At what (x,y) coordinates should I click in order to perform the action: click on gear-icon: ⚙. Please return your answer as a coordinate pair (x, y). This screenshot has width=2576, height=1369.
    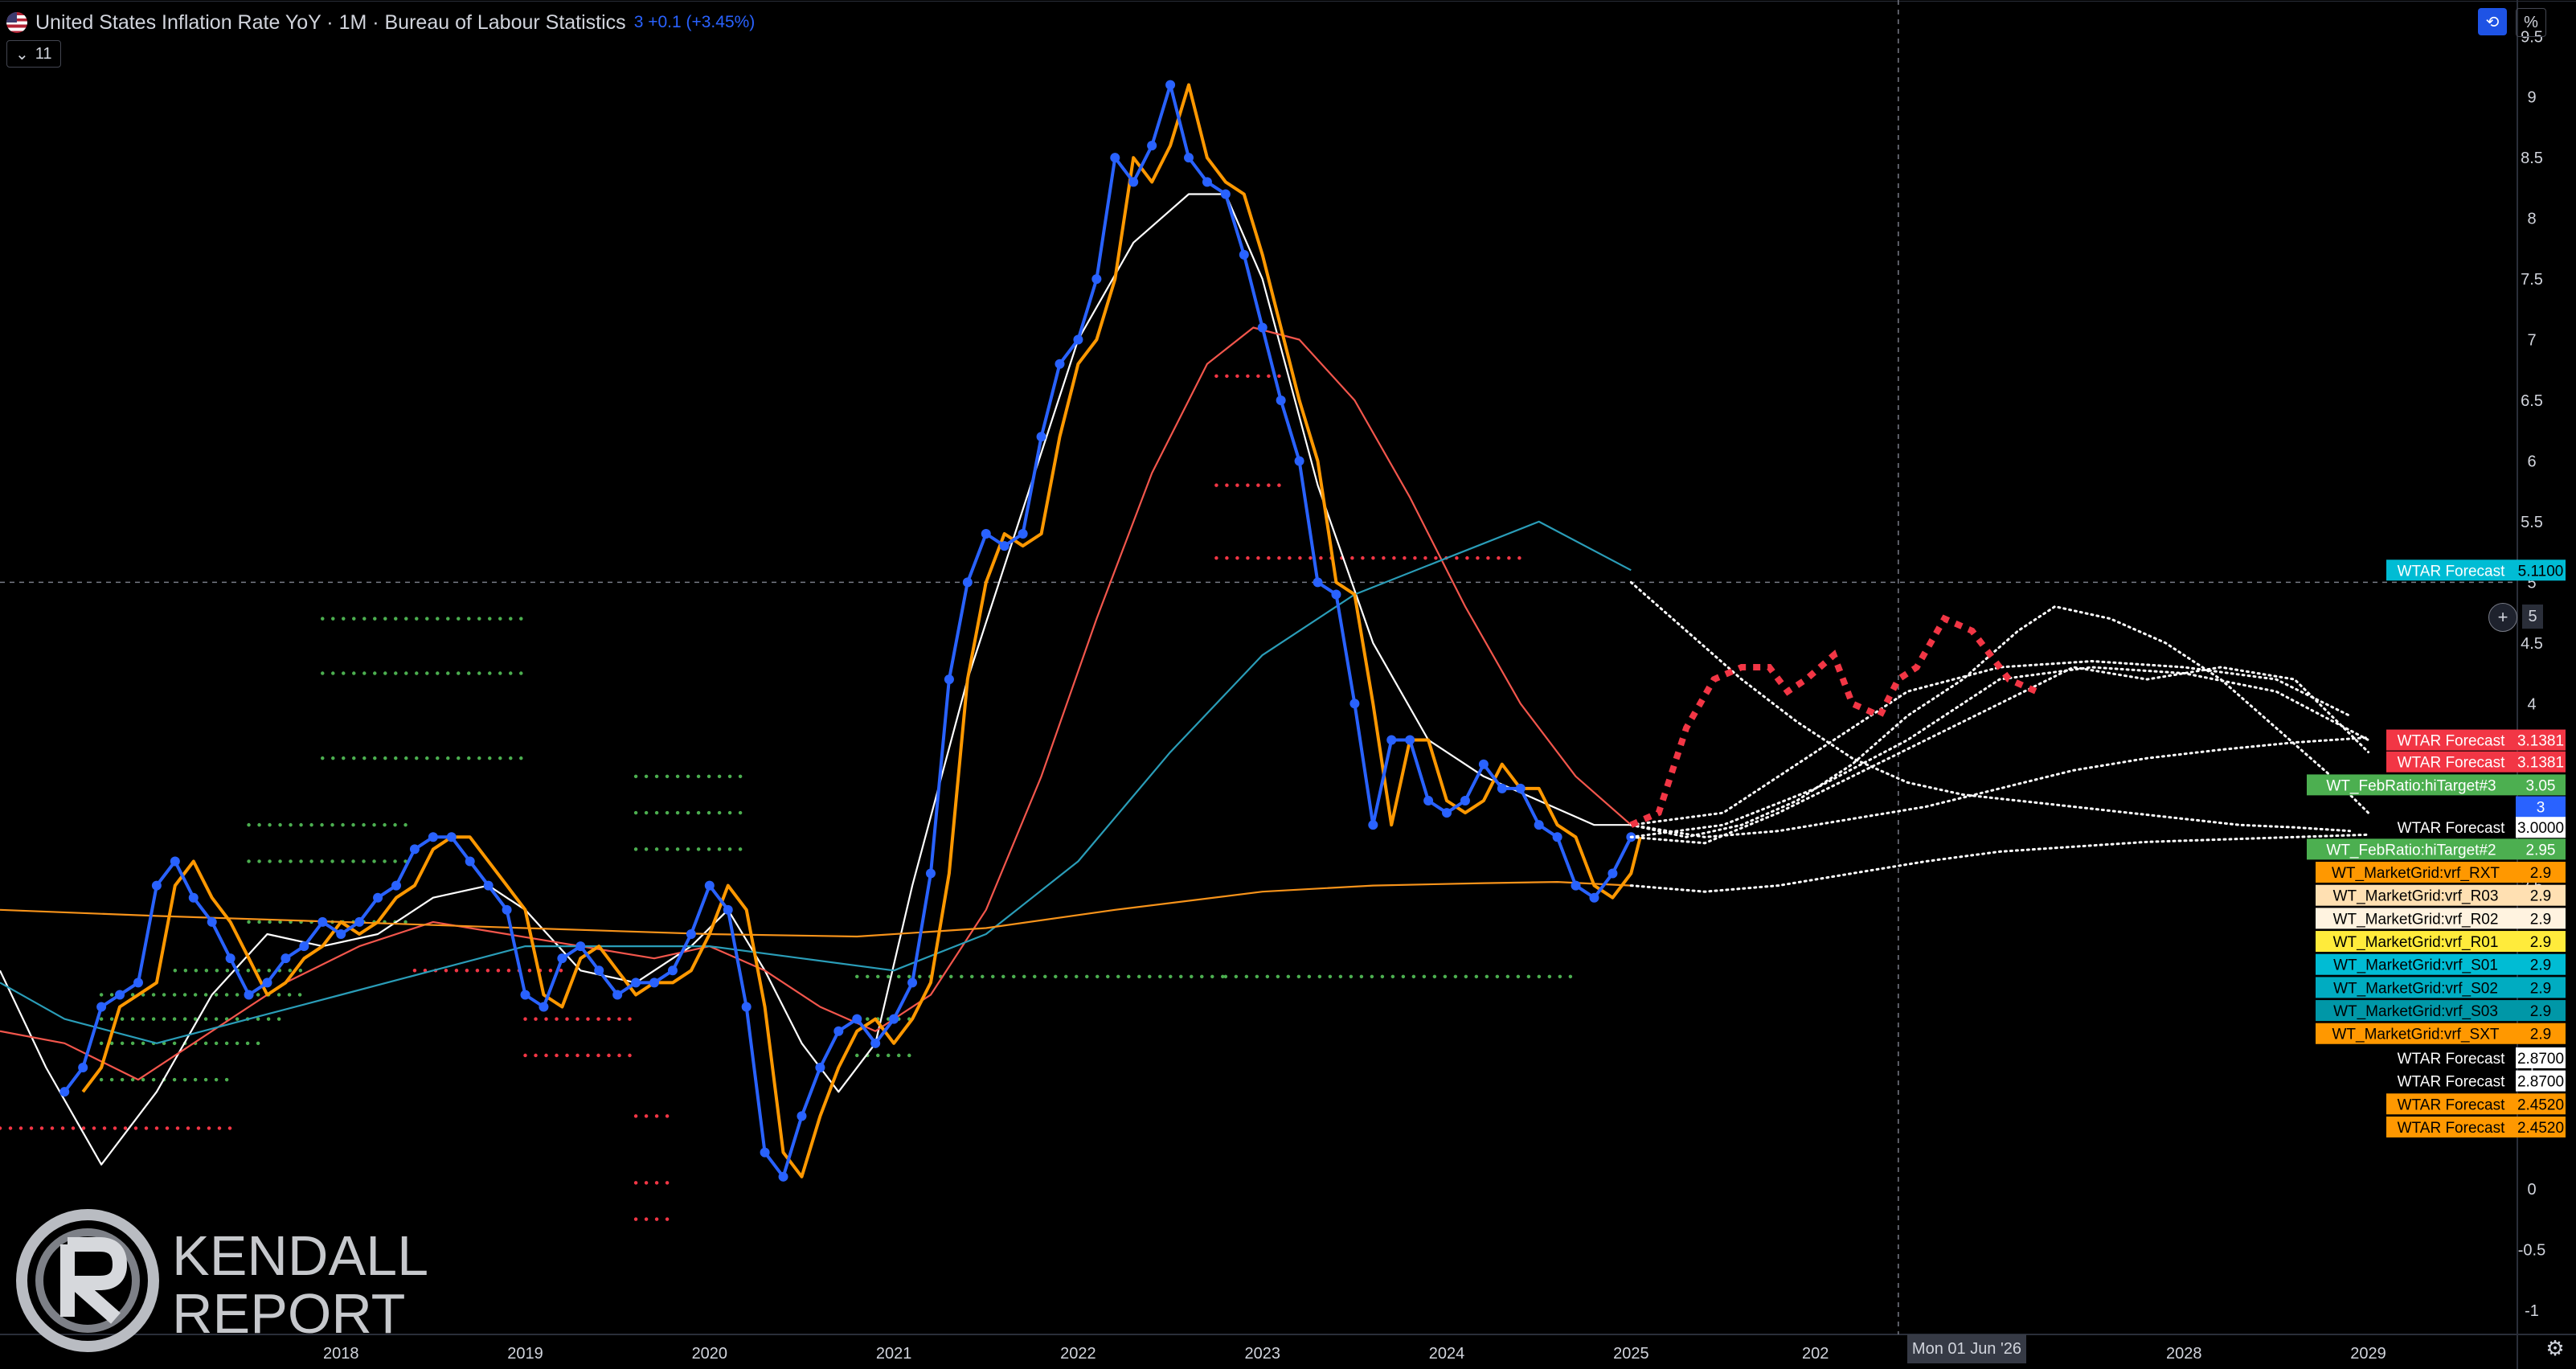
    Looking at the image, I should click on (2555, 1347).